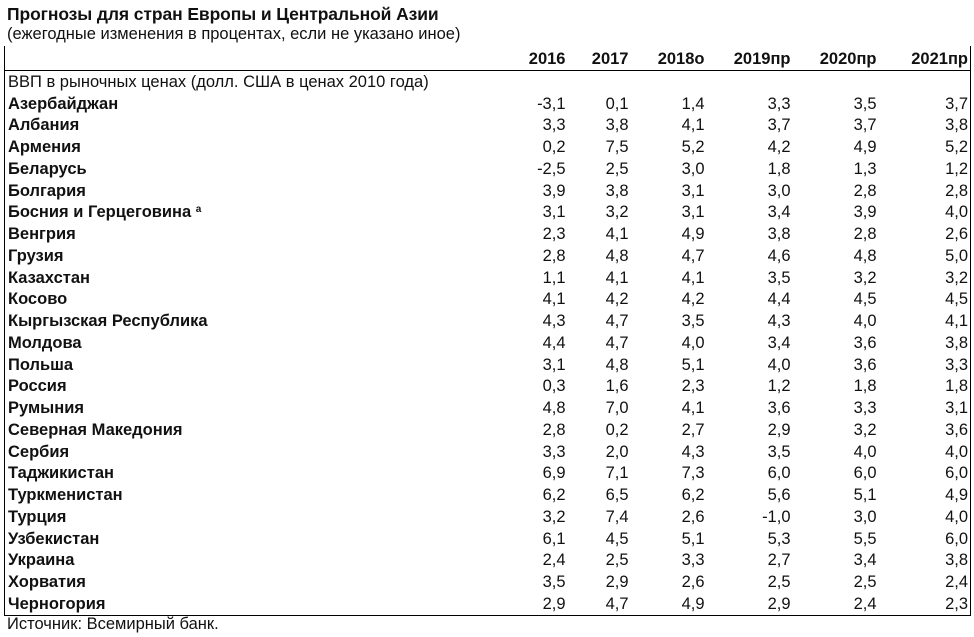 The height and width of the screenshot is (637, 974). I want to click on country-name: Беларусь, so click(253, 169).